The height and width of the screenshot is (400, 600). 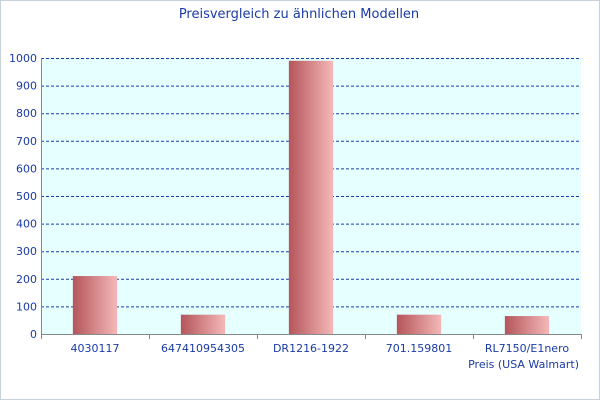 I want to click on y-tick-label-2: 200, so click(x=26, y=279).